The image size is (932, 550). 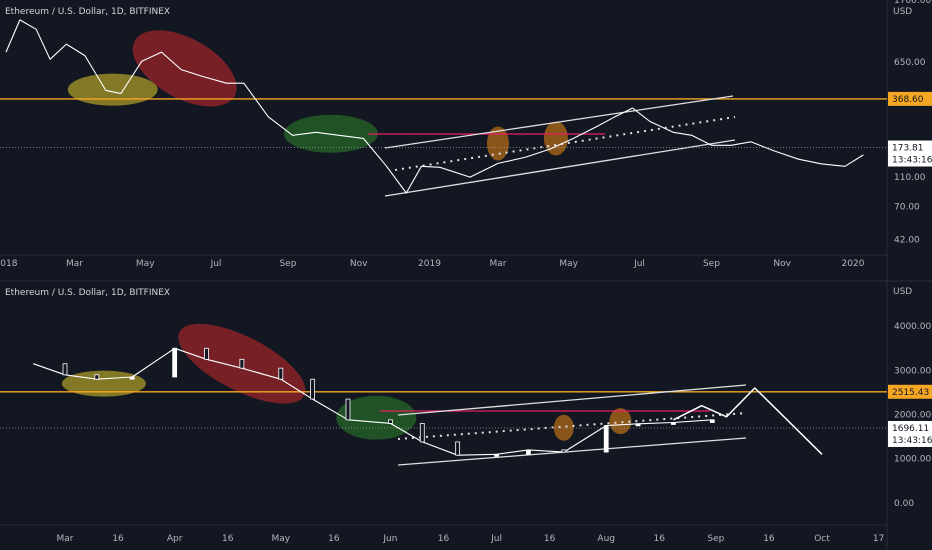 I want to click on resistance-price-label: 2515.43, so click(x=910, y=393).